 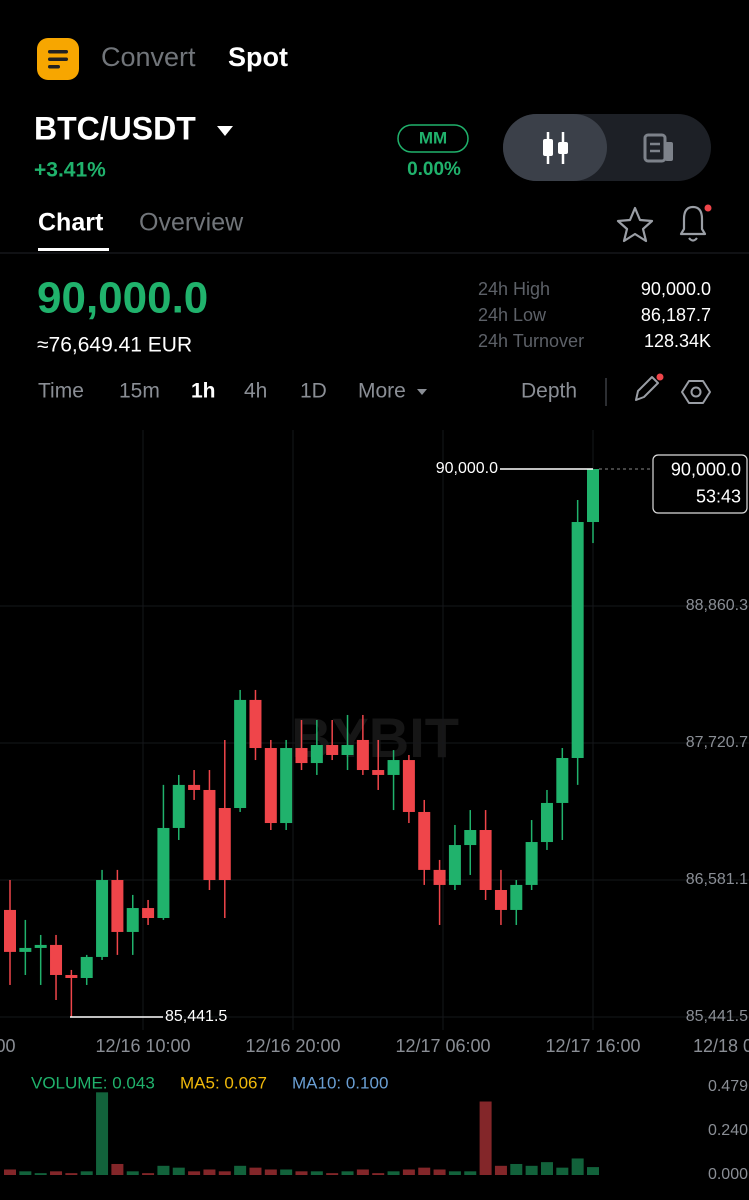 I want to click on pair-symbol: BTC/USDT, so click(x=115, y=128).